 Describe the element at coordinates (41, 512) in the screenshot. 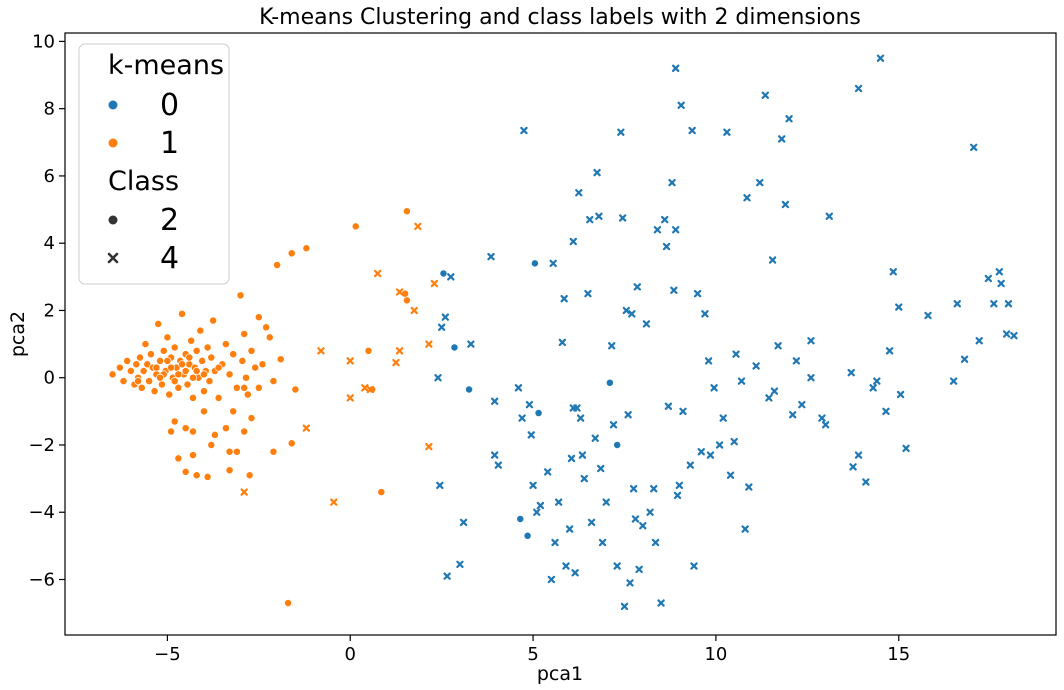

I see `y-tick-label: −4` at that location.